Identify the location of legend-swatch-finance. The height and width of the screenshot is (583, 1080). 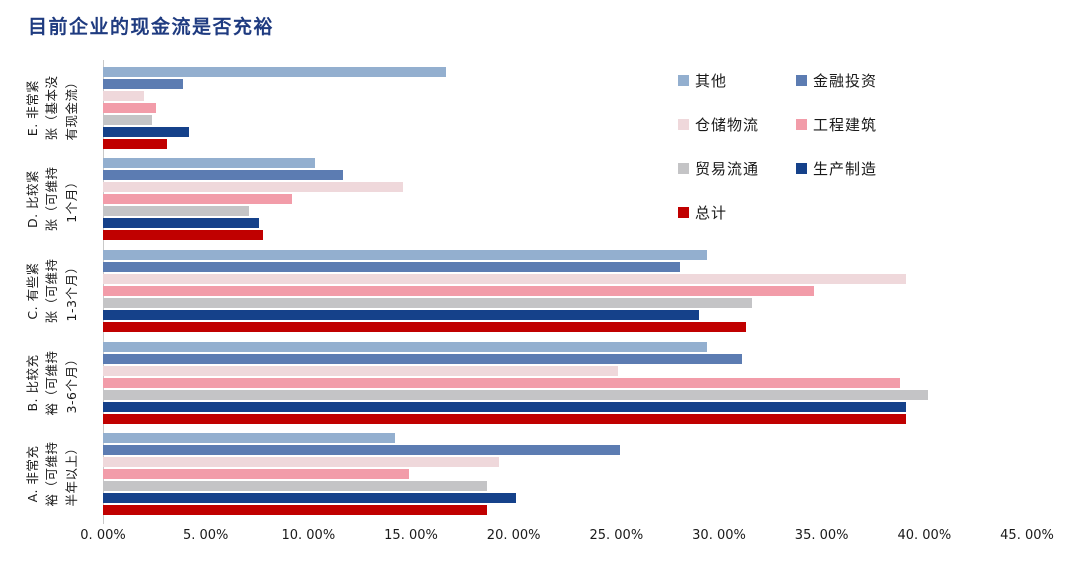
(801, 80).